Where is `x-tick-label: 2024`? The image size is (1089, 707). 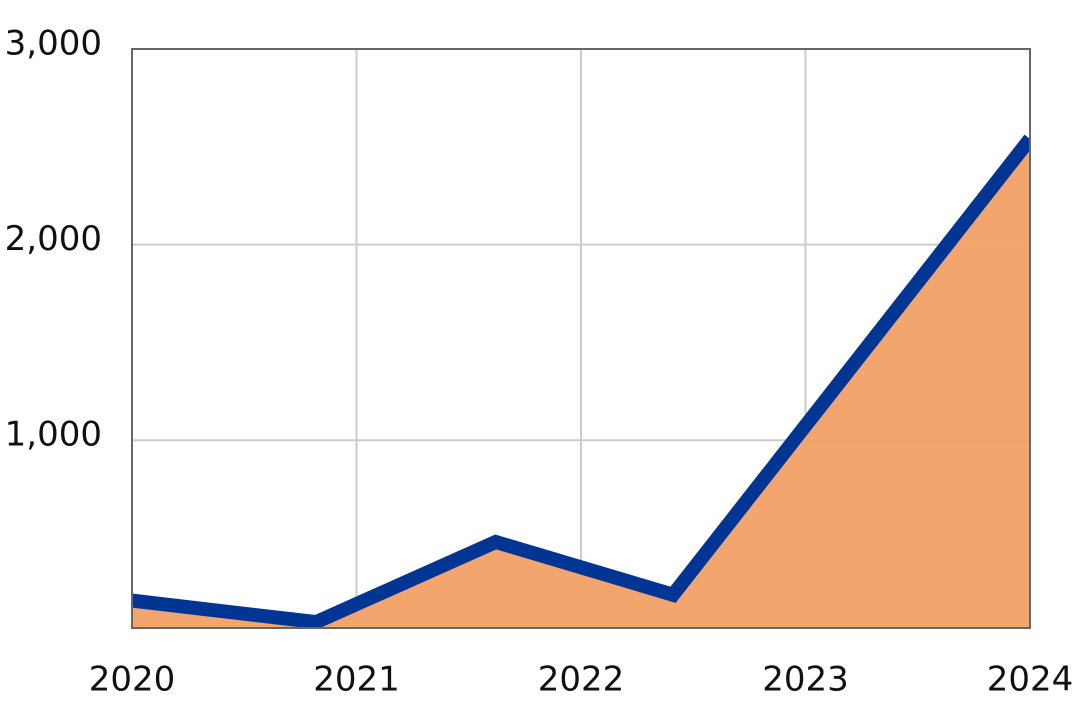 x-tick-label: 2024 is located at coordinates (1030, 680).